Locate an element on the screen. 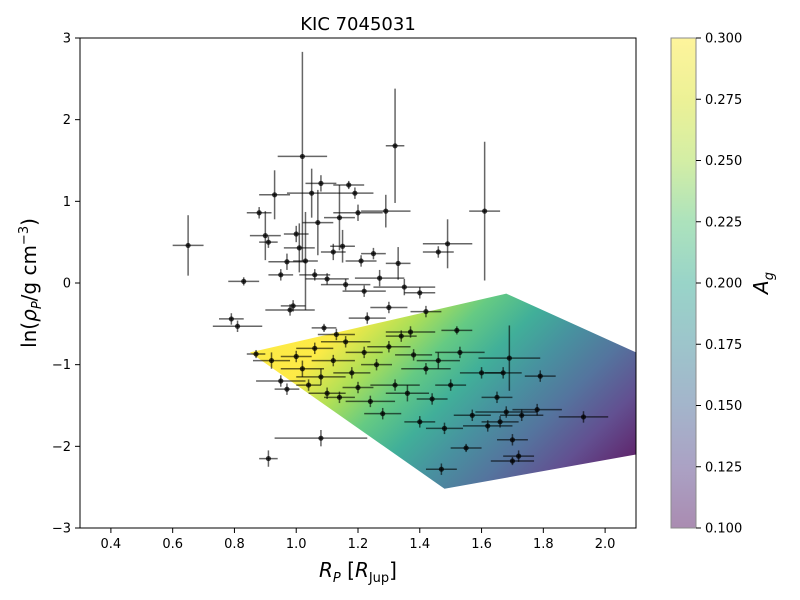 Image resolution: width=800 pixels, height=600 pixels. y-tick-label: 1 is located at coordinates (67, 202).